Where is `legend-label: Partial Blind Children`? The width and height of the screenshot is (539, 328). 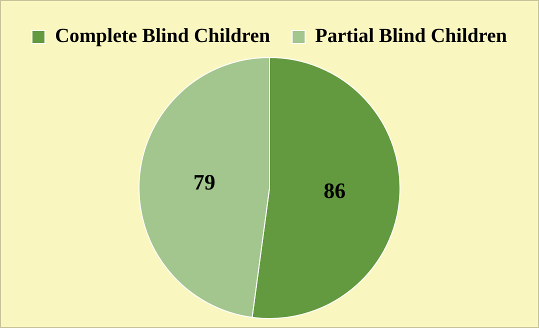 legend-label: Partial Blind Children is located at coordinates (411, 36).